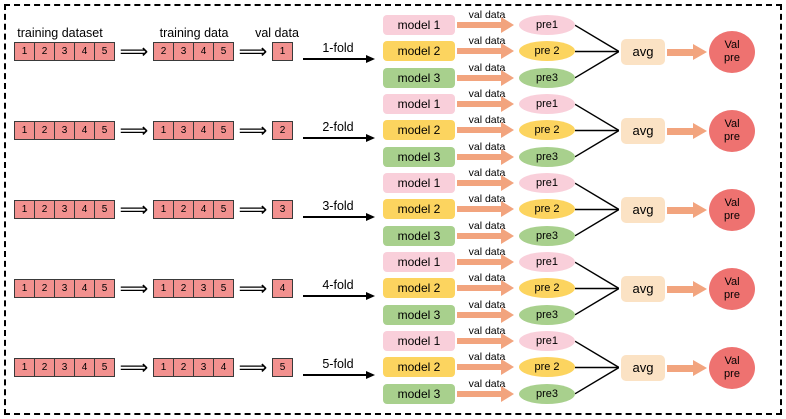 This screenshot has width=786, height=419. Describe the element at coordinates (282, 51) in the screenshot. I see `val-cell: 1` at that location.